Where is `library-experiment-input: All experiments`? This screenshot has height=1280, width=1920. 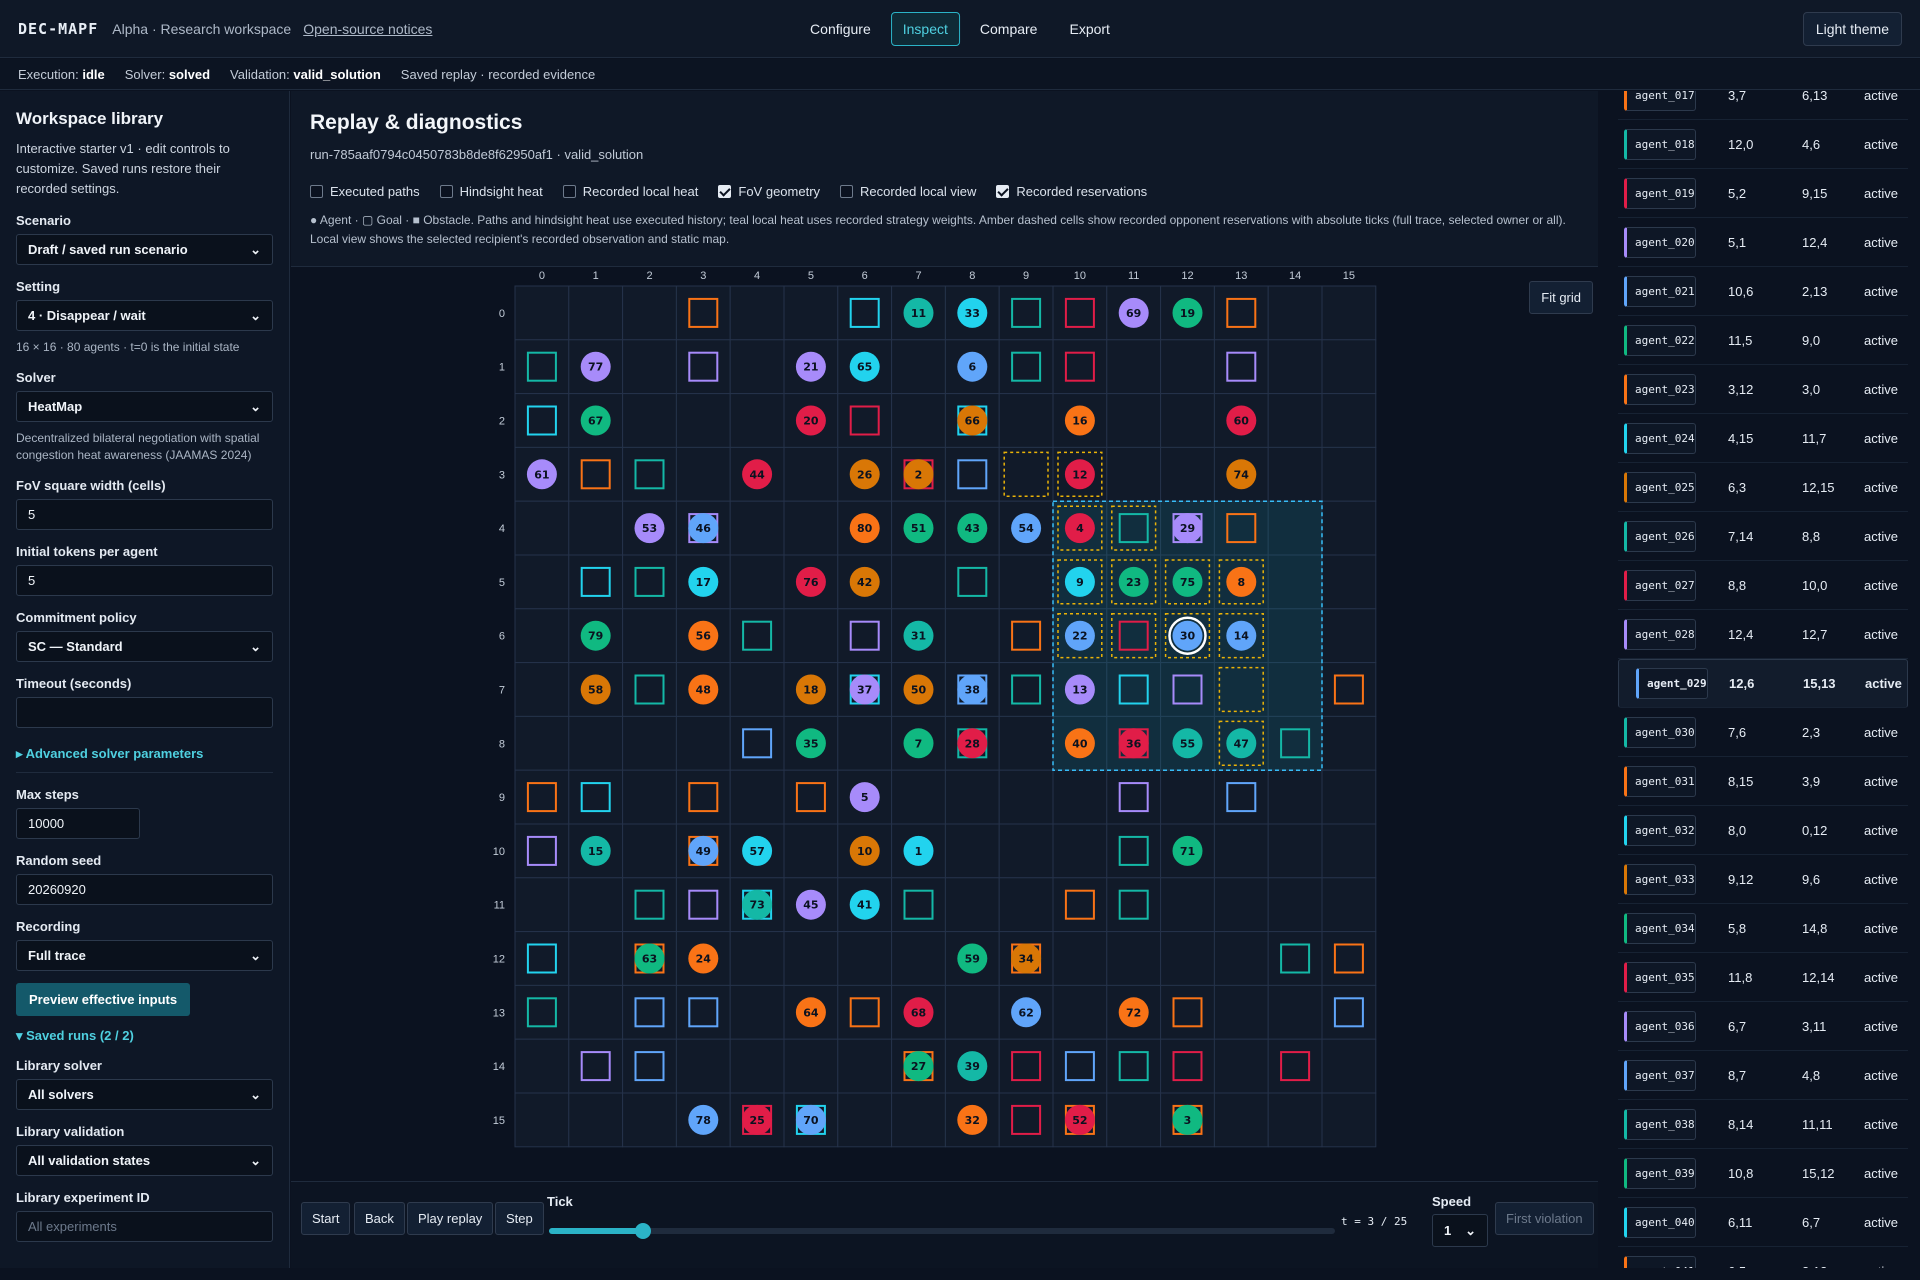 library-experiment-input: All experiments is located at coordinates (144, 1226).